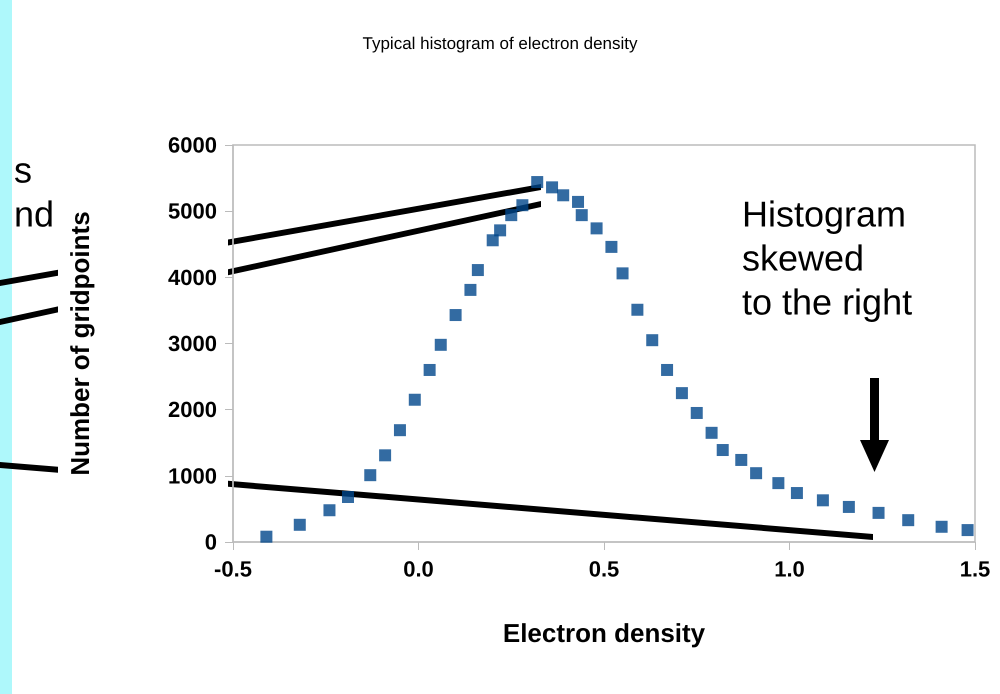  I want to click on x-tick-label: 0.5, so click(604, 569).